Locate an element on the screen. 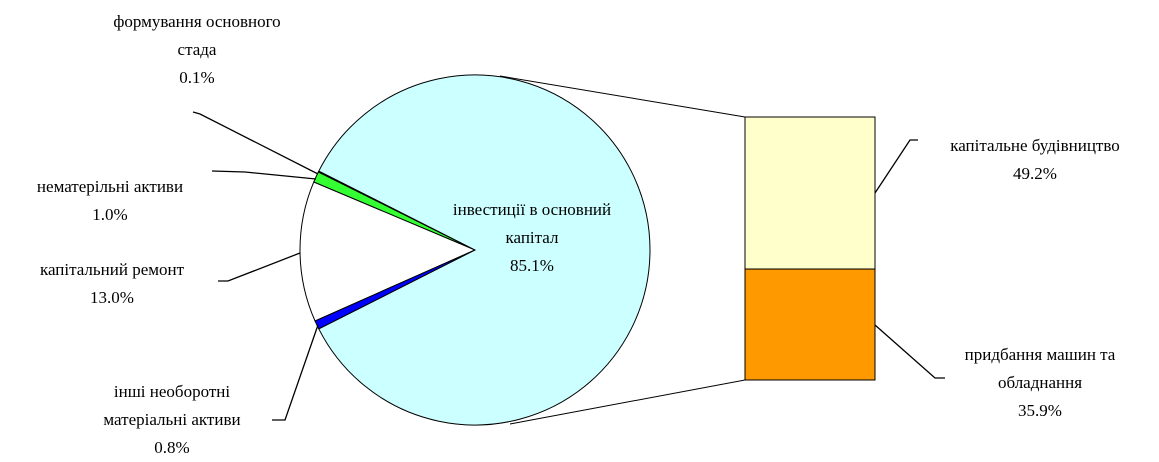  data-label: інвестиції в основний капітал 85.1% is located at coordinates (532, 238).